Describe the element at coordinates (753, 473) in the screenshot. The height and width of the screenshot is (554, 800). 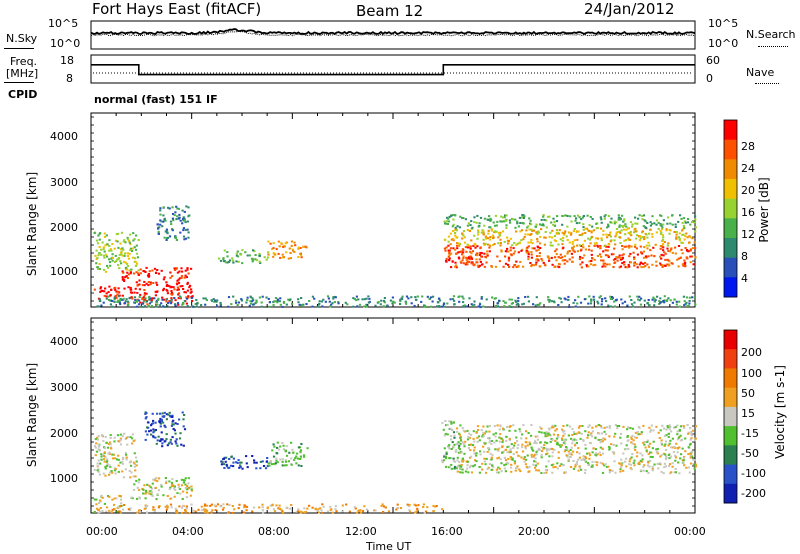
I see `velocity-cbar-tick-neg100: -100` at that location.